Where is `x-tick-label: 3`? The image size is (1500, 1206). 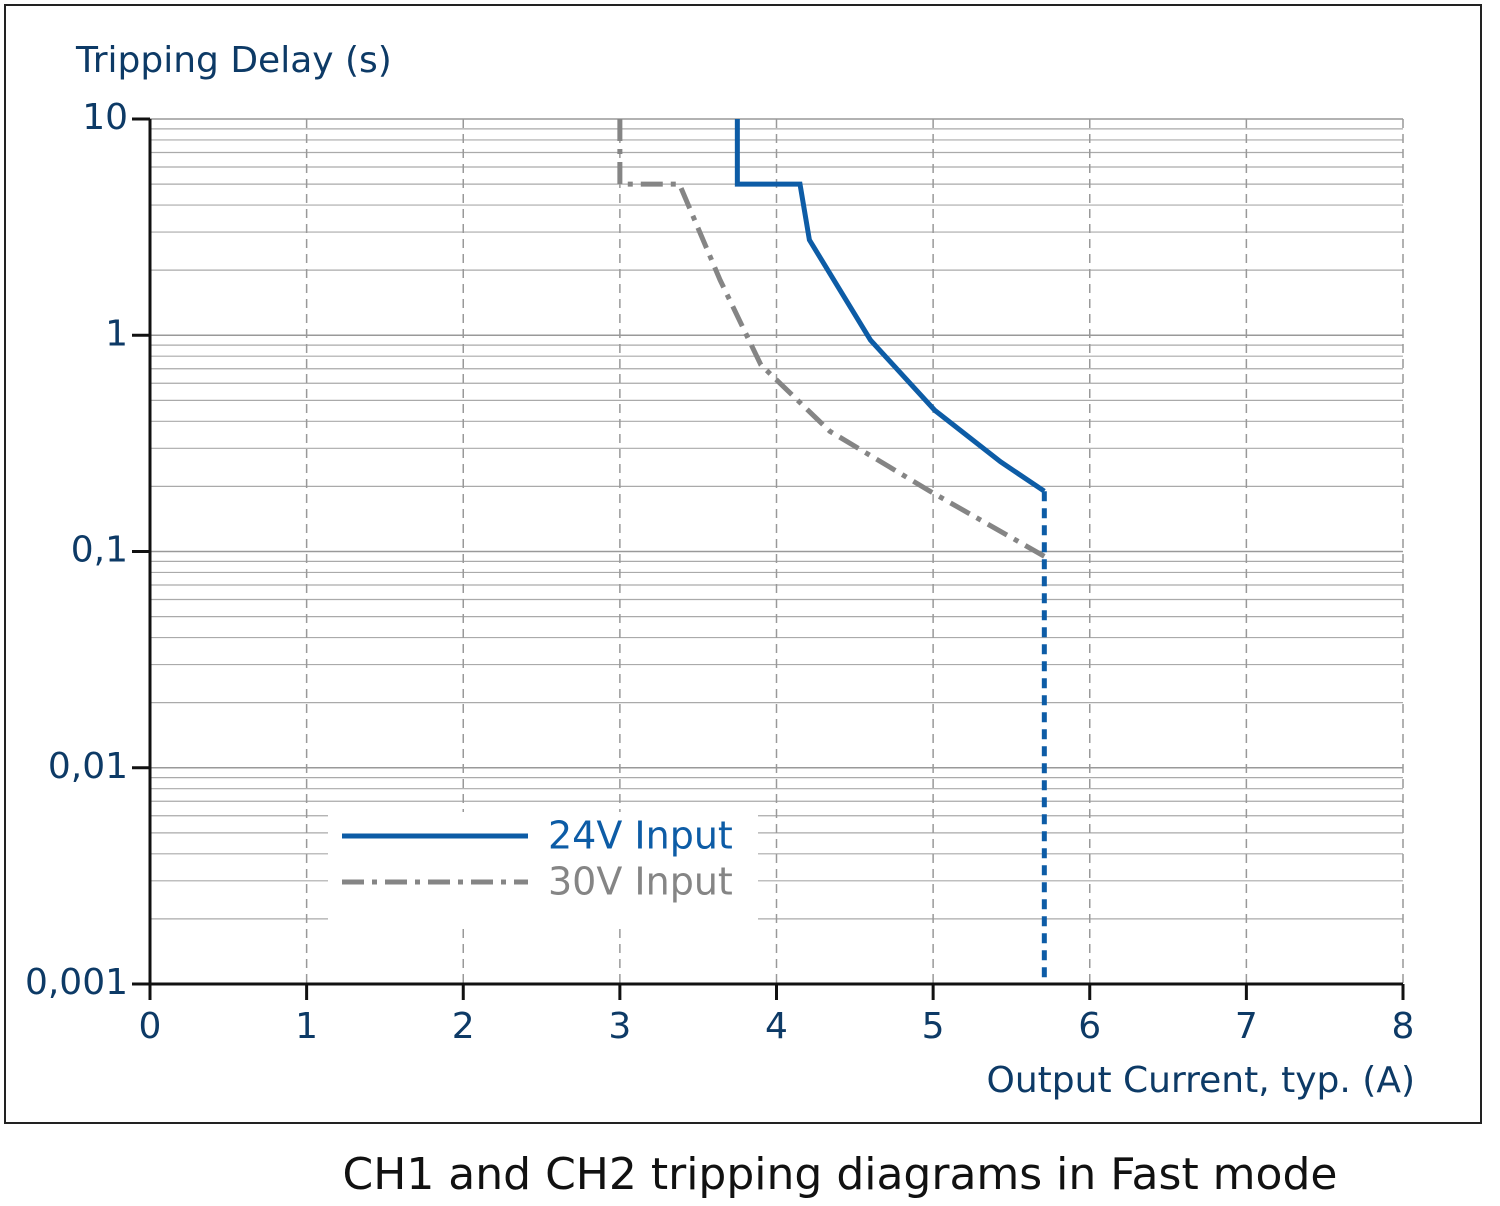 x-tick-label: 3 is located at coordinates (619, 1026).